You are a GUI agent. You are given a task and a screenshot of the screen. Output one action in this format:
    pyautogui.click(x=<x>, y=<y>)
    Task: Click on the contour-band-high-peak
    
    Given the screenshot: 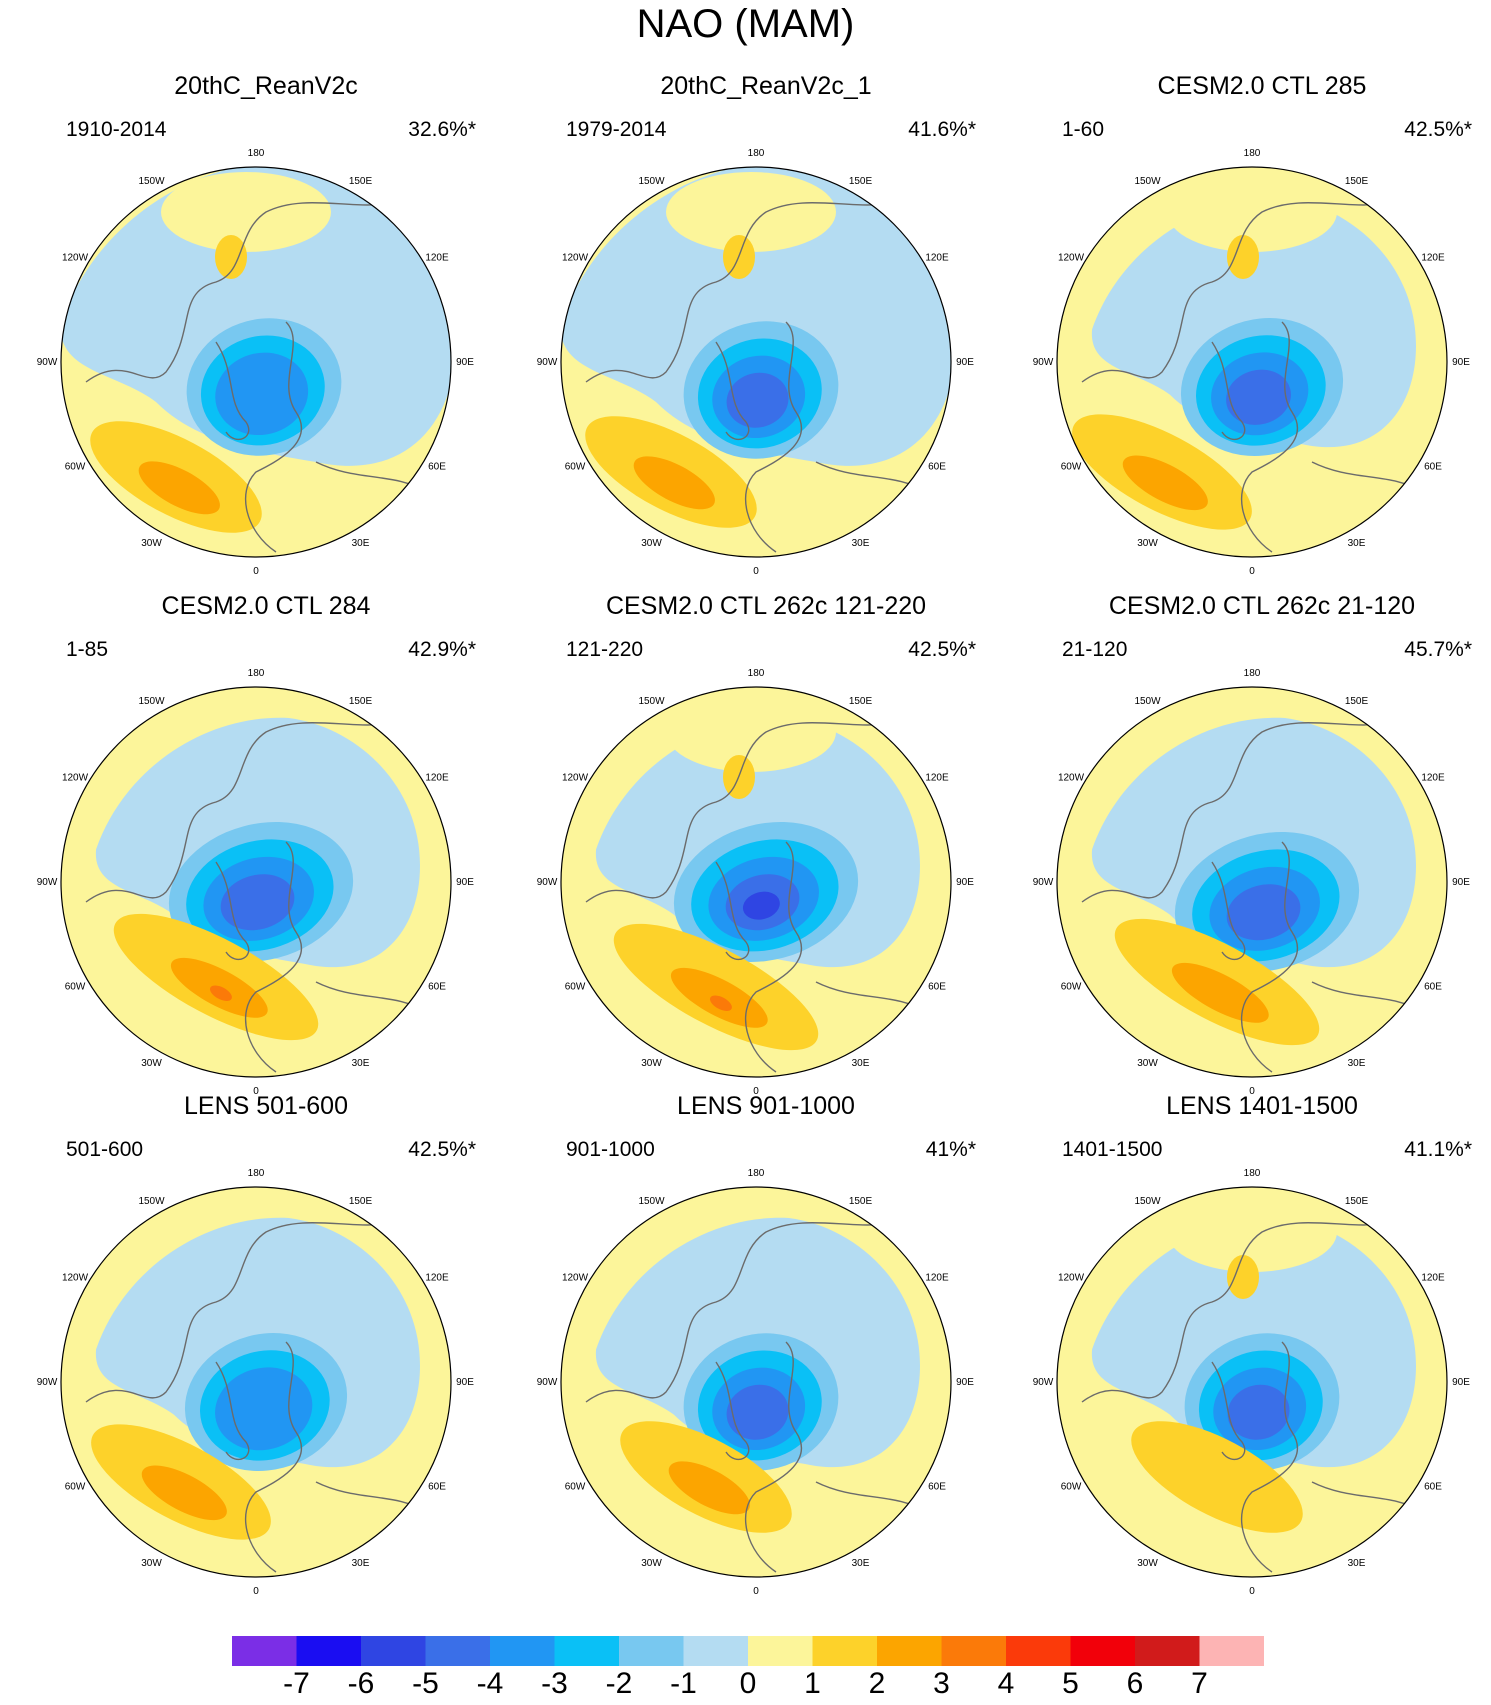 What is the action you would take?
    pyautogui.click(x=220, y=993)
    